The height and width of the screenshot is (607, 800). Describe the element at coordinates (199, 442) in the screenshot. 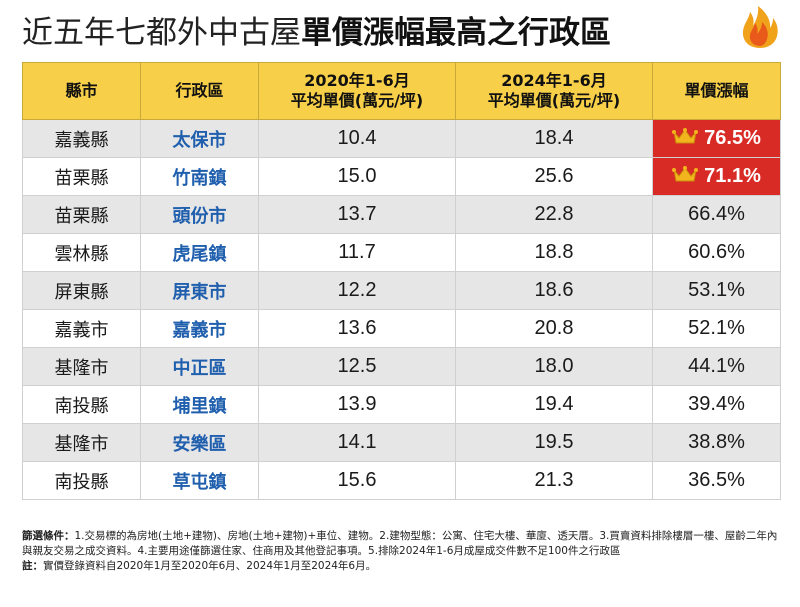

I see `cell-district: 安樂區` at that location.